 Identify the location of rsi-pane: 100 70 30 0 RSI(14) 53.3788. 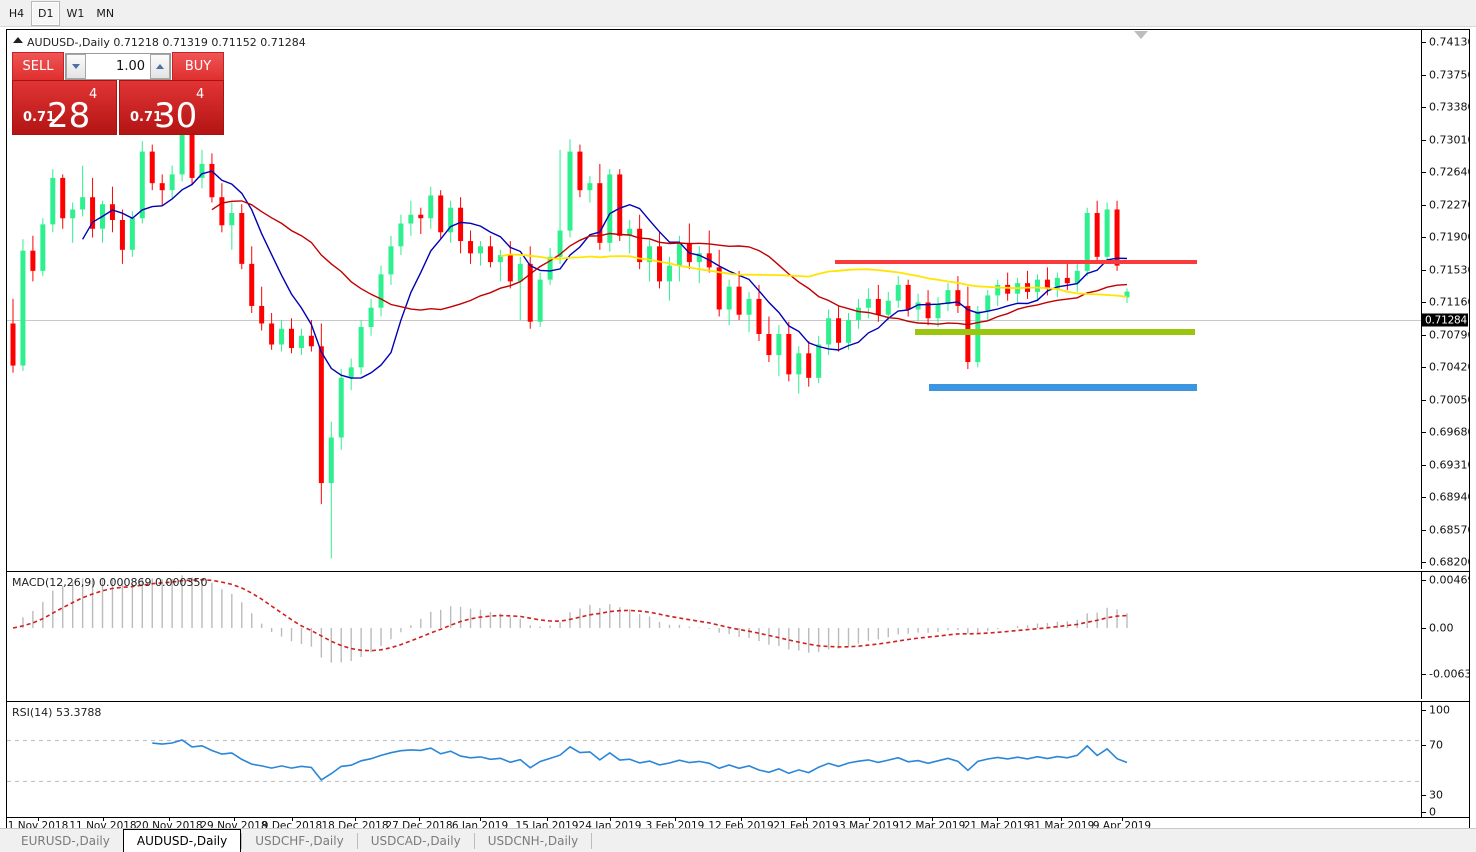
(738, 759).